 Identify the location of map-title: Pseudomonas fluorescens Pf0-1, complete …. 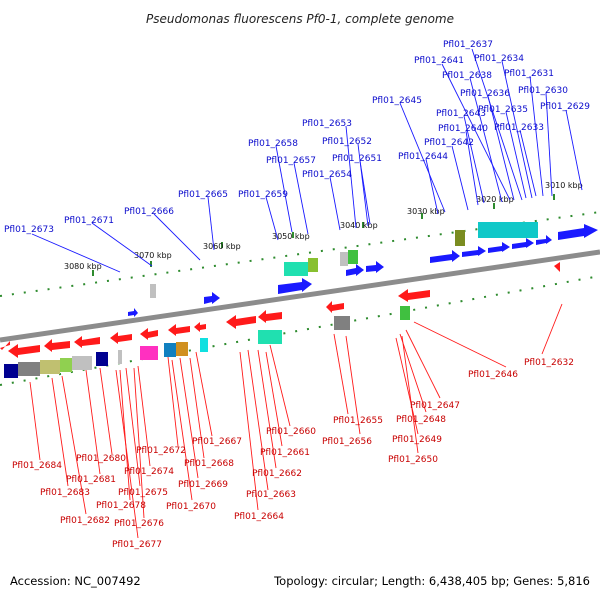
(300, 19).